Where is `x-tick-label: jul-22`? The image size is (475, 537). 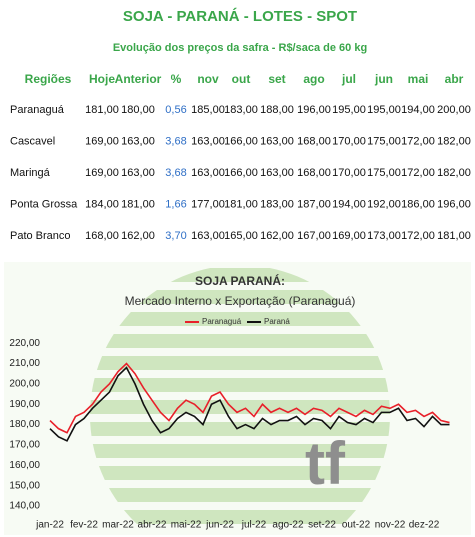 x-tick-label: jul-22 is located at coordinates (254, 525).